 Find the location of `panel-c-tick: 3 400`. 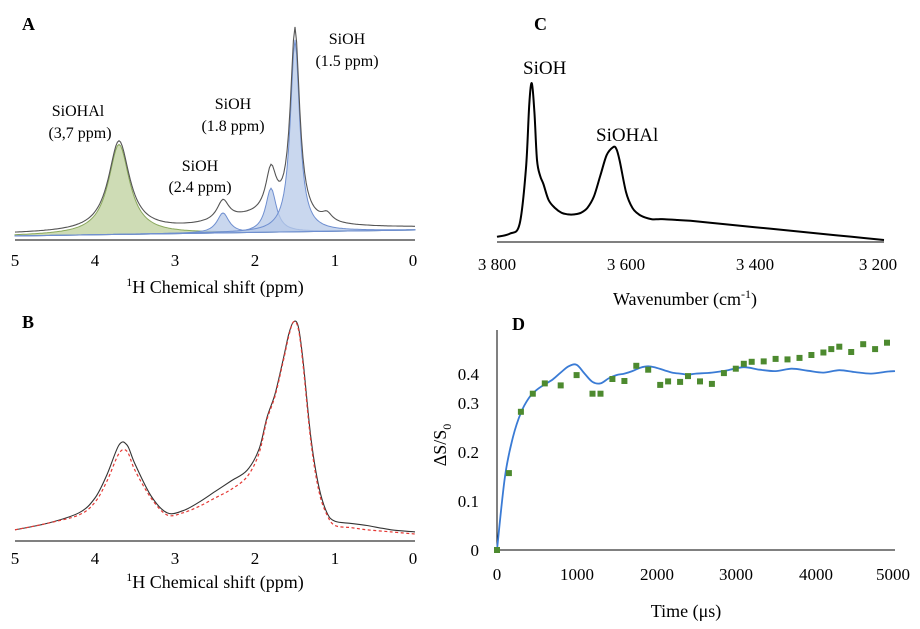

panel-c-tick: 3 400 is located at coordinates (755, 264).